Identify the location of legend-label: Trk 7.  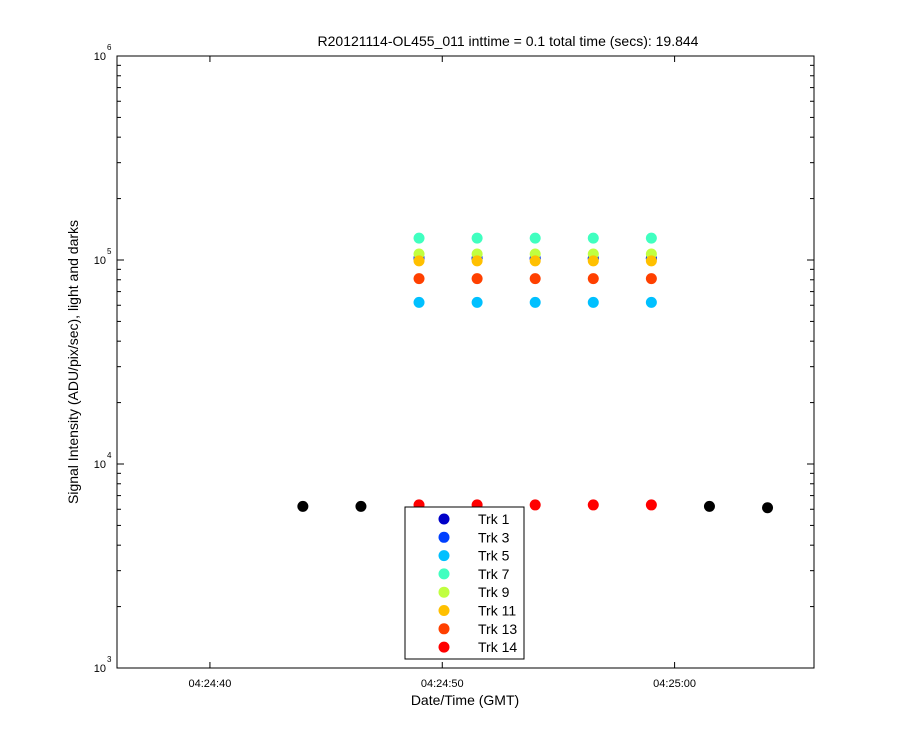
(494, 574).